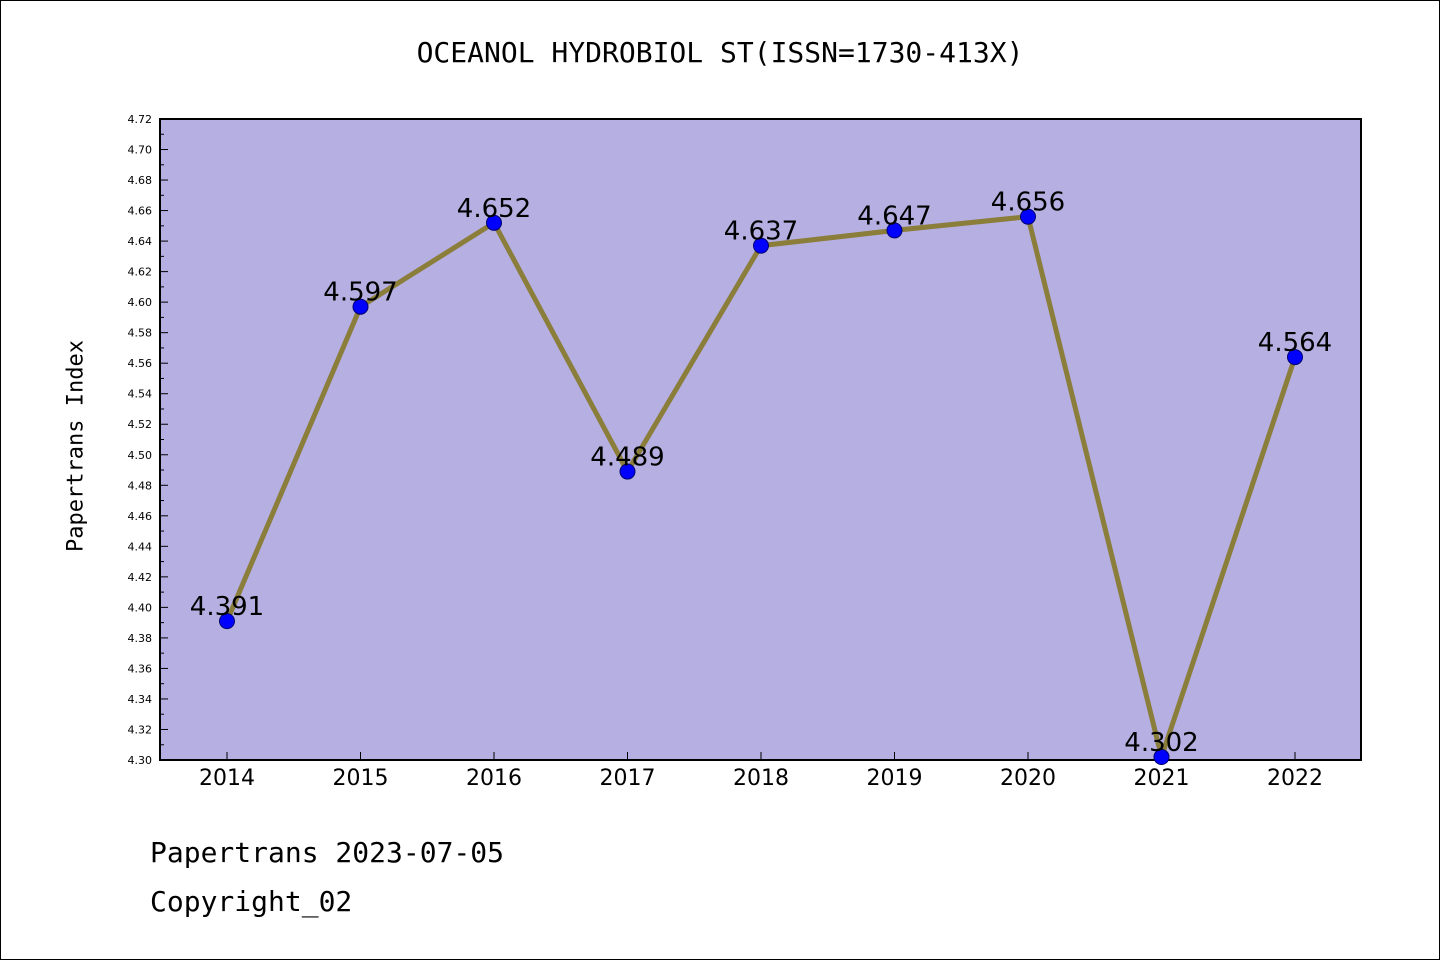 This screenshot has height=960, width=1440. Describe the element at coordinates (1161, 743) in the screenshot. I see `data-label: 4.302` at that location.